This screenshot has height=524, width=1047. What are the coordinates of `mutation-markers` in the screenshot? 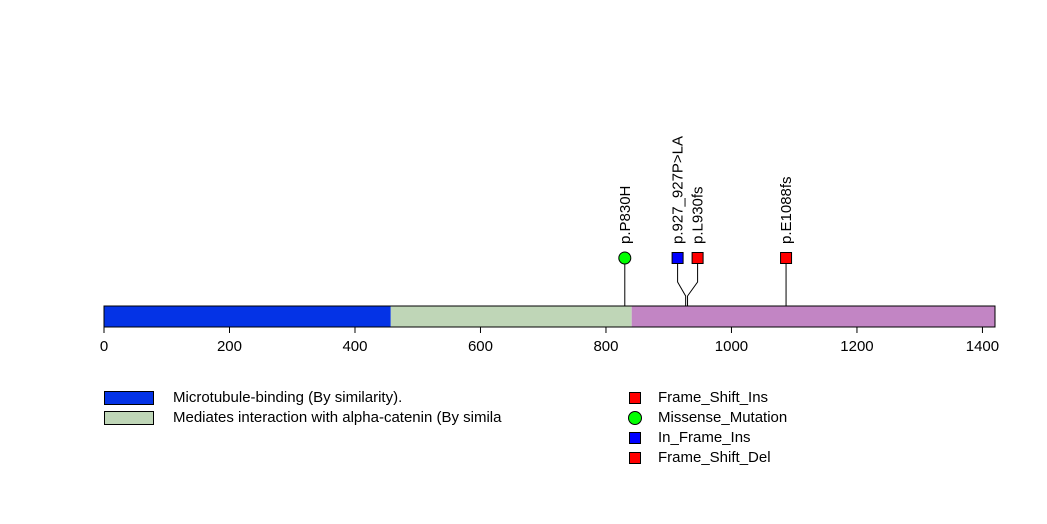 It's located at (705, 258).